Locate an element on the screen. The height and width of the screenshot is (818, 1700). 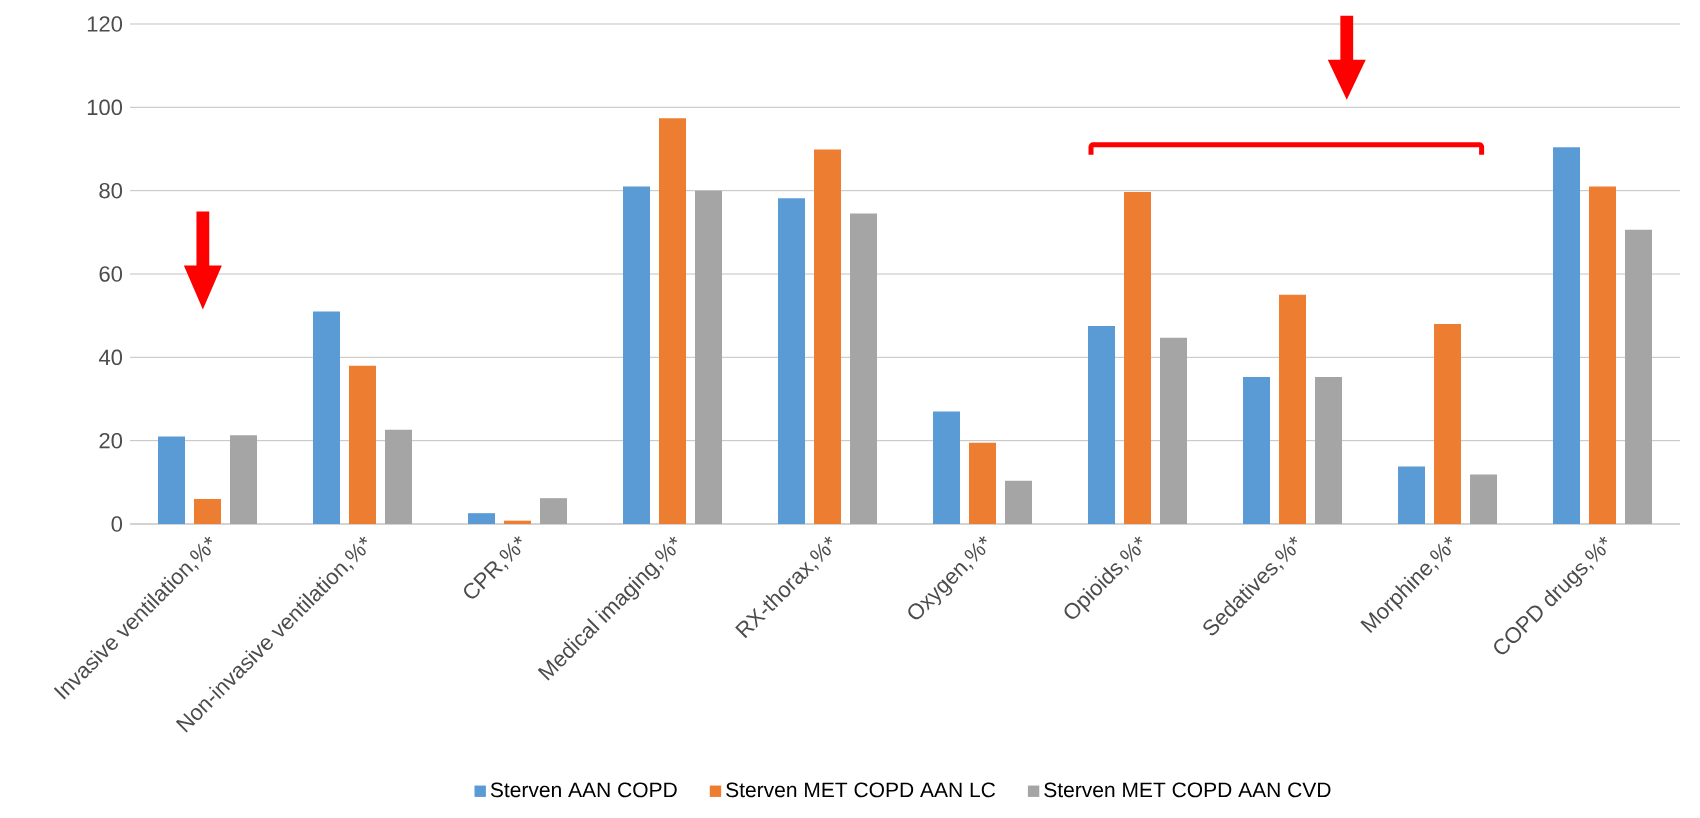
y-tick-label: 120 is located at coordinates (105, 24).